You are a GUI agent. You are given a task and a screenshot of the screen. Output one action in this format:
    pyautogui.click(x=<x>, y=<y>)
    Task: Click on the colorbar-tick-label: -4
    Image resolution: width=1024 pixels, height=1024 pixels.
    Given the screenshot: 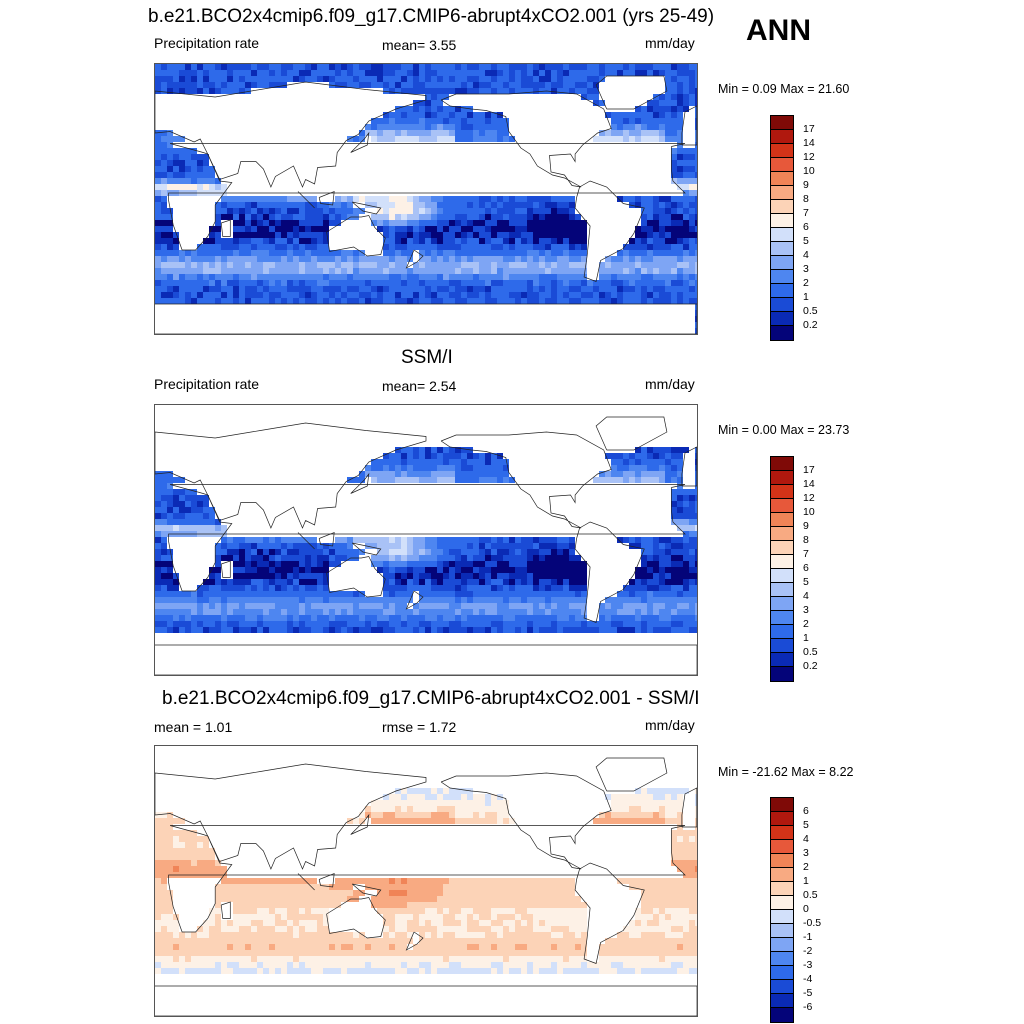 What is the action you would take?
    pyautogui.click(x=808, y=979)
    